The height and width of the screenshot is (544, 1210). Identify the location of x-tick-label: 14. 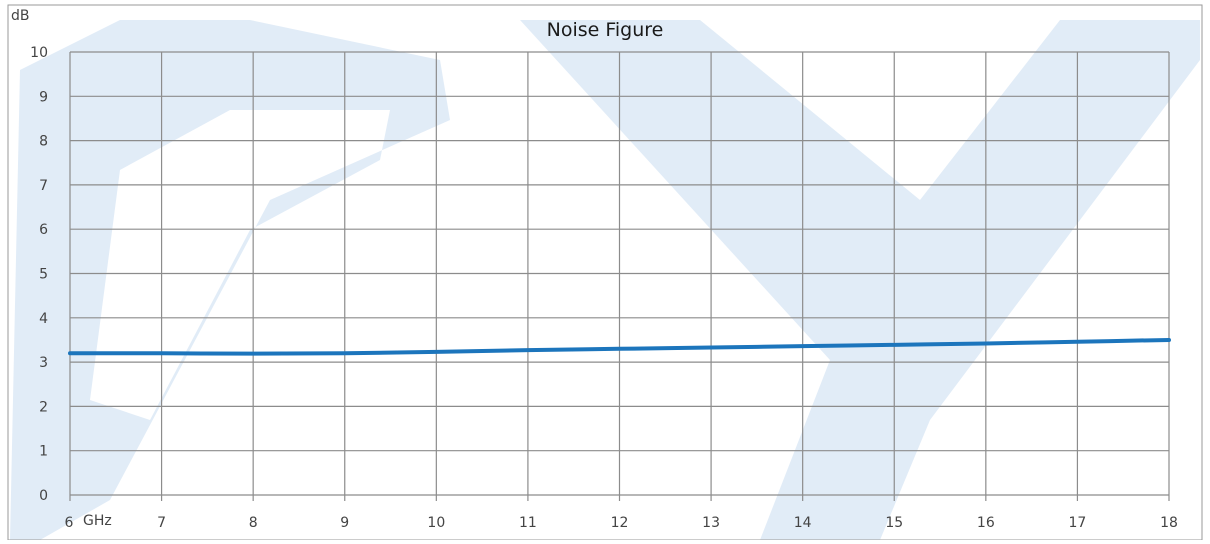
(803, 523).